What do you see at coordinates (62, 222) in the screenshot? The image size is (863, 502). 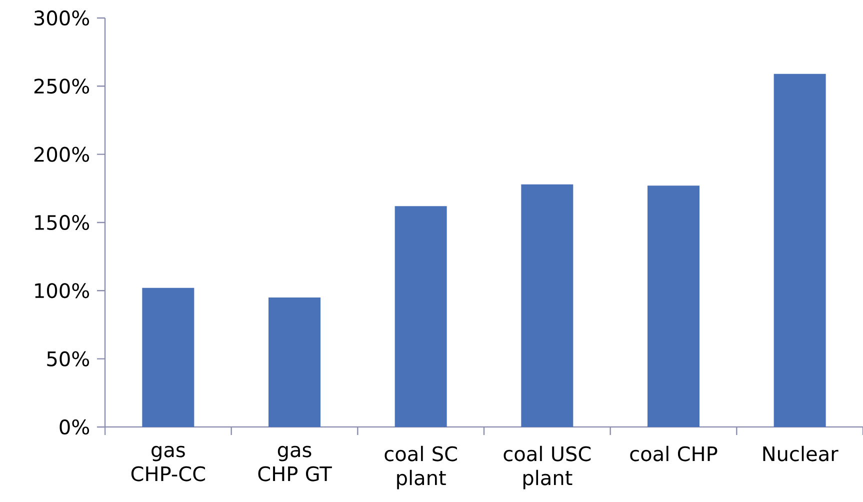 I see `y-tick-label: 150%` at bounding box center [62, 222].